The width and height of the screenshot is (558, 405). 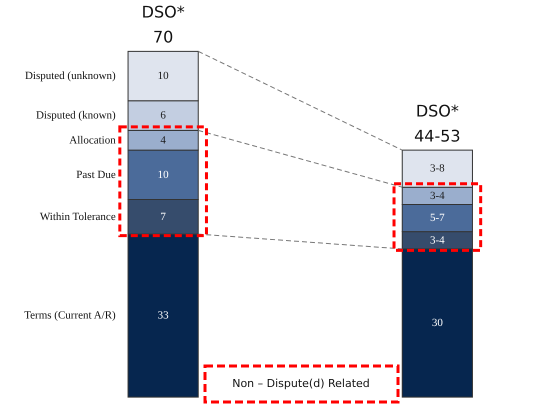 What do you see at coordinates (70, 76) in the screenshot?
I see `series-label: Disputed (unknown)` at bounding box center [70, 76].